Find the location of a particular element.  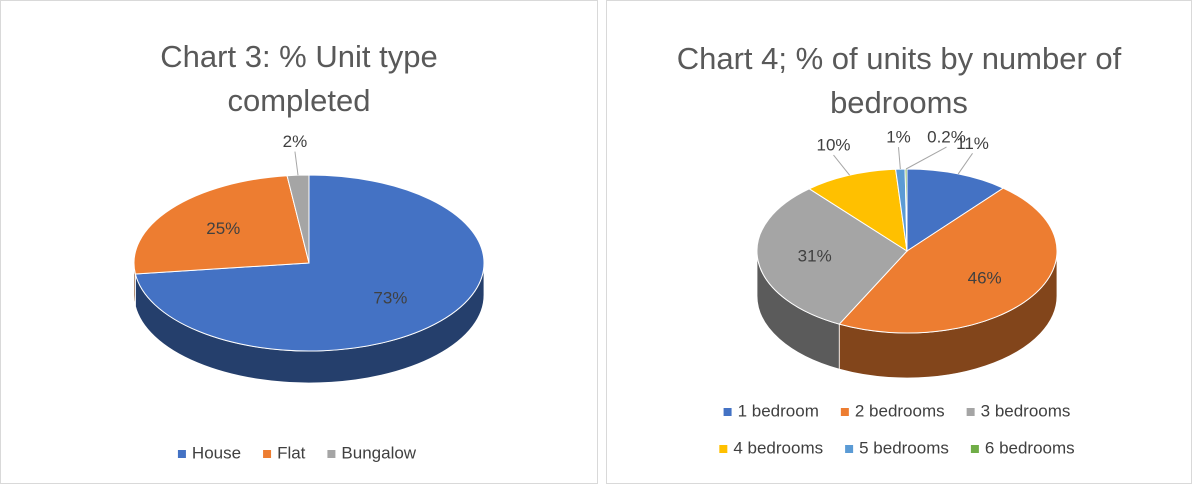

data-label: 31% is located at coordinates (815, 256).